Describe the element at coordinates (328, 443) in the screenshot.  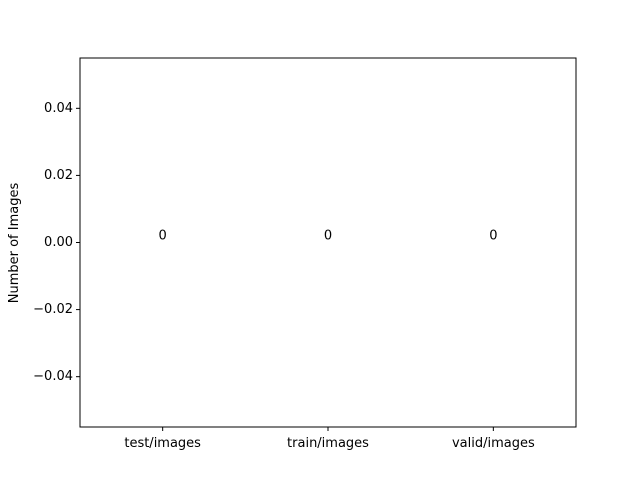
I see `x-tick-label: train/images` at that location.